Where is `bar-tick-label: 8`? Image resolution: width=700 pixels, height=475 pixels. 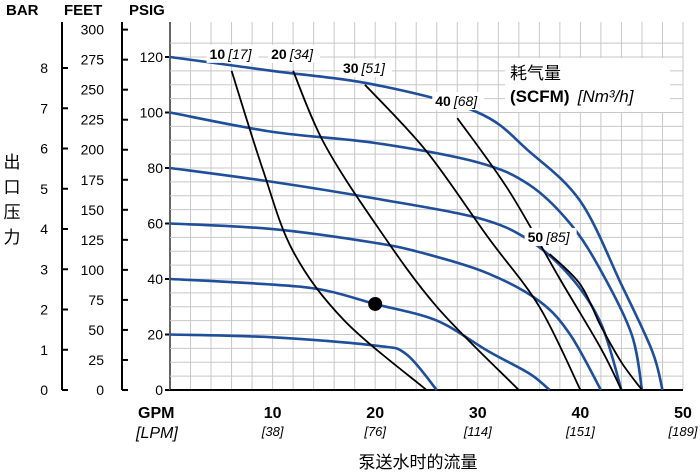 bar-tick-label: 8 is located at coordinates (44, 68).